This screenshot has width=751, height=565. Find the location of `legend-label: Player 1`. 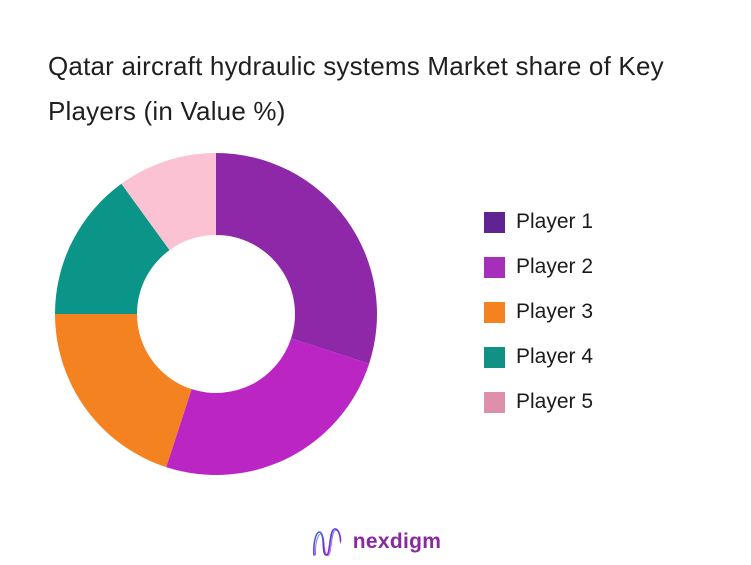

legend-label: Player 1 is located at coordinates (555, 221).